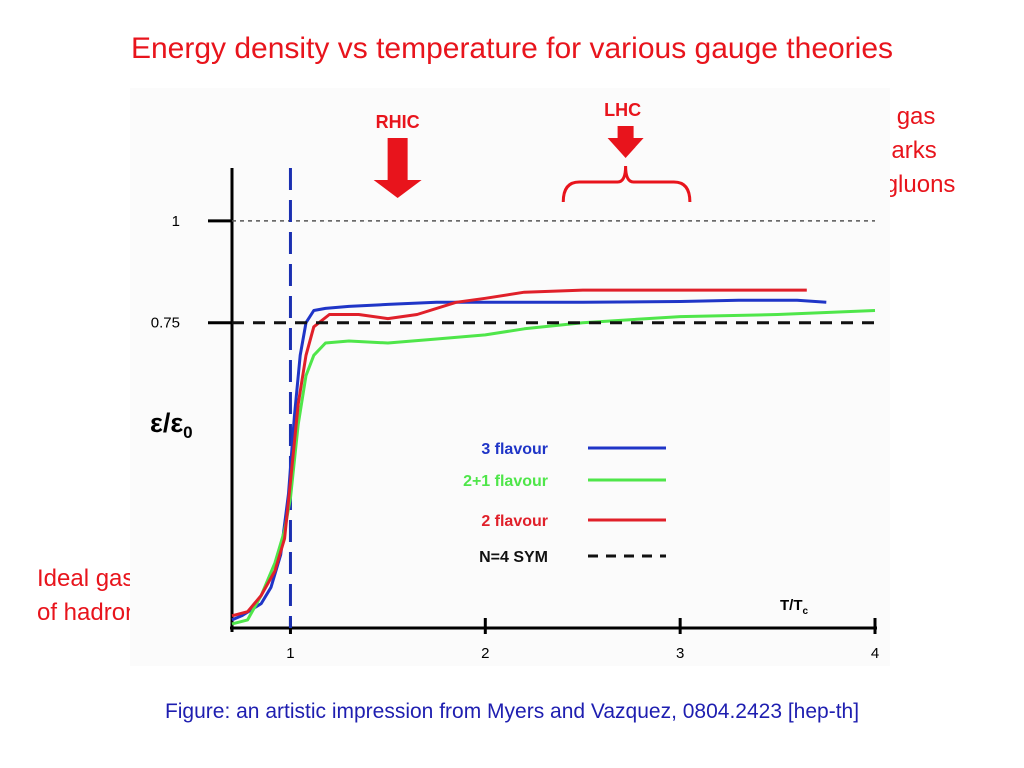  I want to click on legend-label: 2 flavour, so click(514, 521).